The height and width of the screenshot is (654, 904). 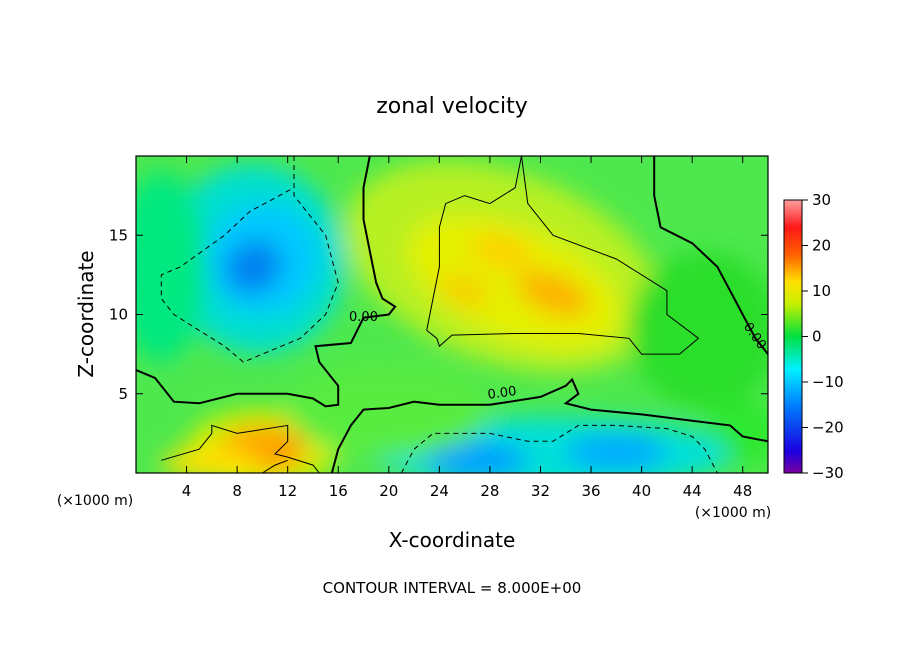 What do you see at coordinates (590, 491) in the screenshot?
I see `x-tick-label: 36` at bounding box center [590, 491].